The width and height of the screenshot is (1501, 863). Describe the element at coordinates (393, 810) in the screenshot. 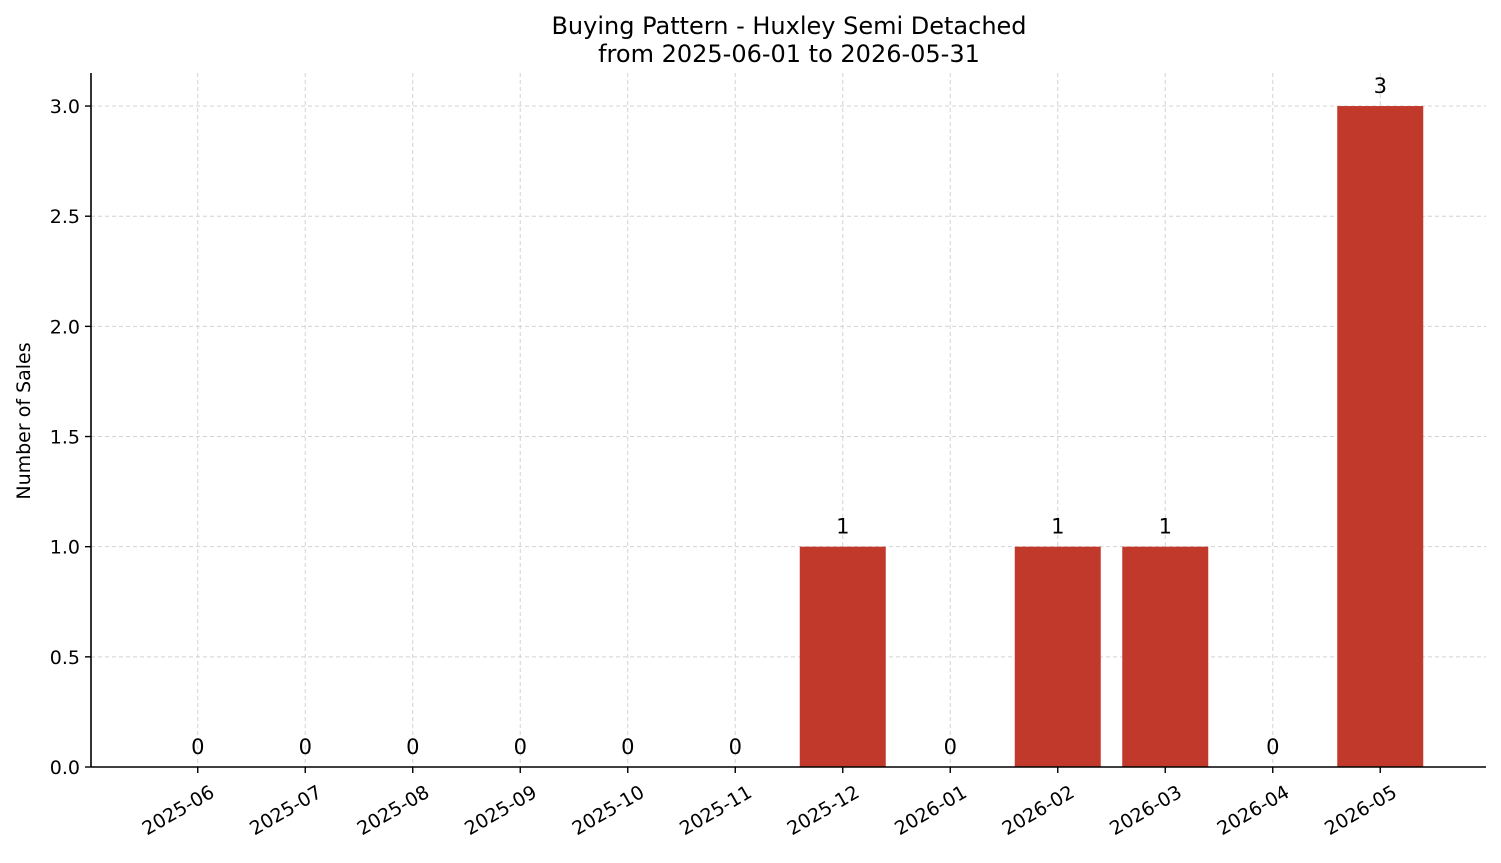

I see `x-tick-label: 2025-08` at that location.